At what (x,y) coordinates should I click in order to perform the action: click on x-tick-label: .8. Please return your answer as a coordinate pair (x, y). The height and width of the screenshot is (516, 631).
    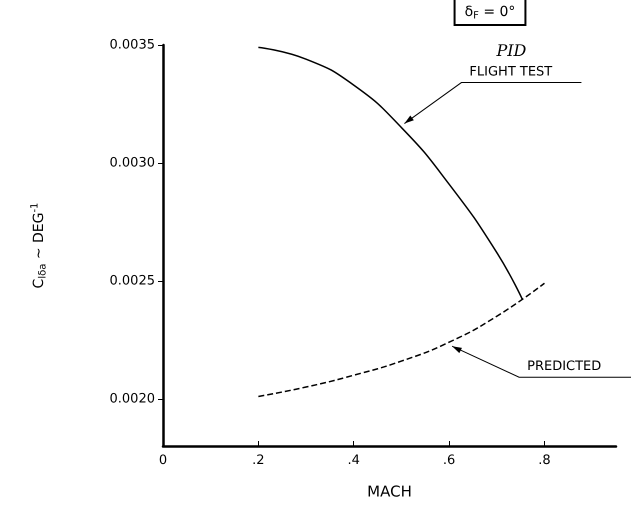
    Looking at the image, I should click on (544, 460).